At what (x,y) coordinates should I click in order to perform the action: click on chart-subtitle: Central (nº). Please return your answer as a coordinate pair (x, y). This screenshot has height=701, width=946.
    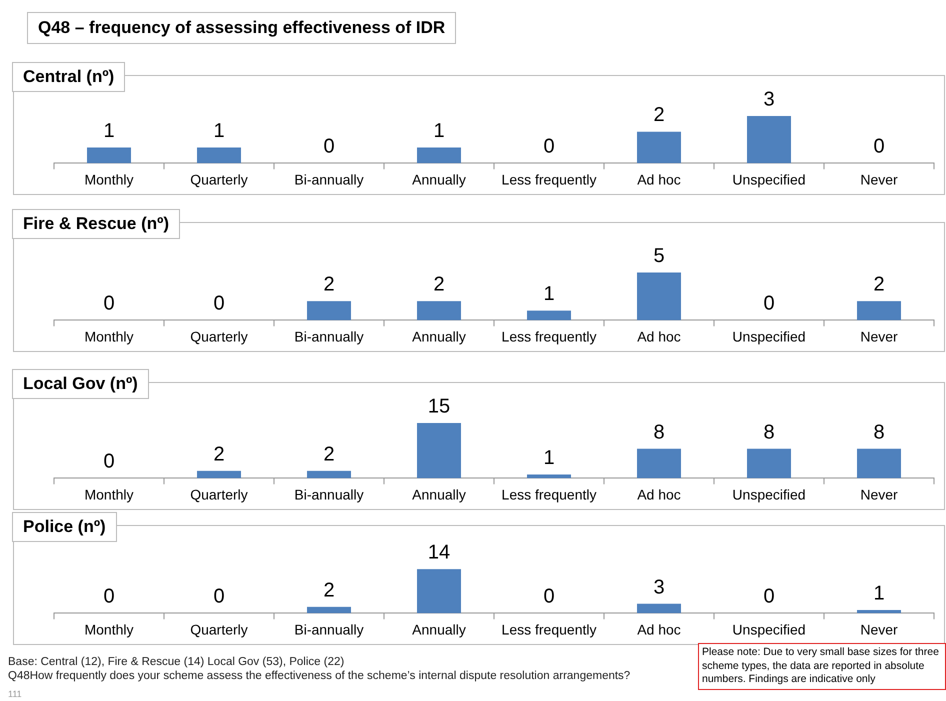
    Looking at the image, I should click on (69, 77).